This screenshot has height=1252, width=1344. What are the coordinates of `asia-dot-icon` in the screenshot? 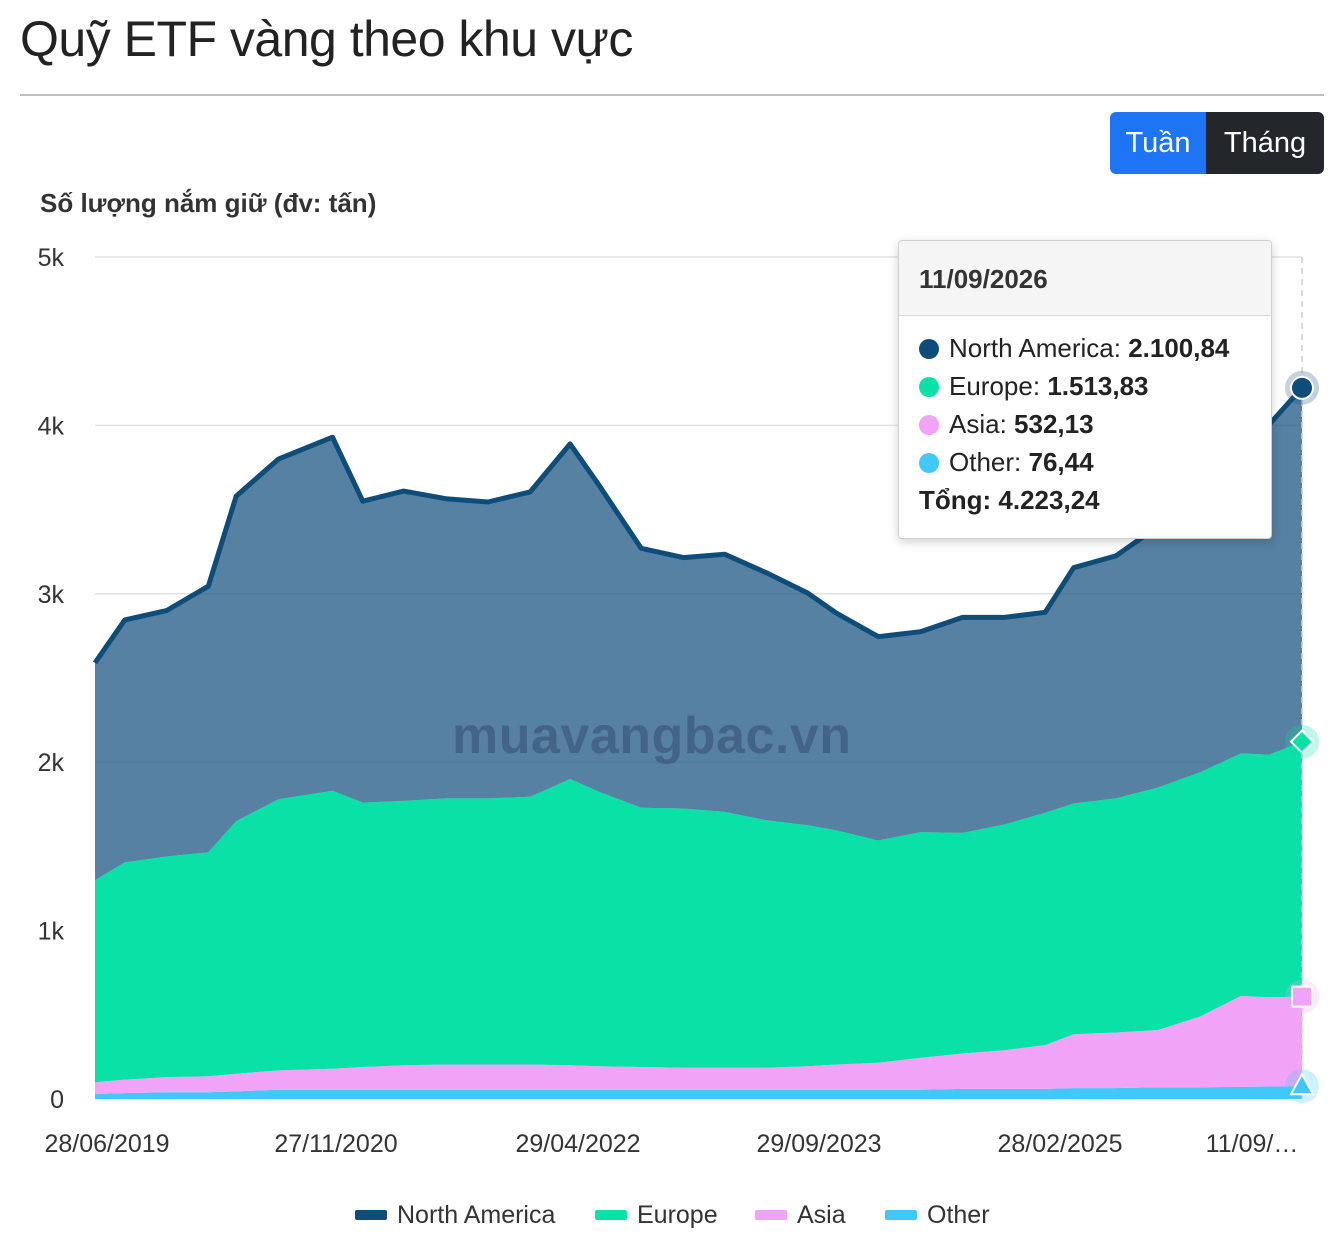 It's located at (929, 425).